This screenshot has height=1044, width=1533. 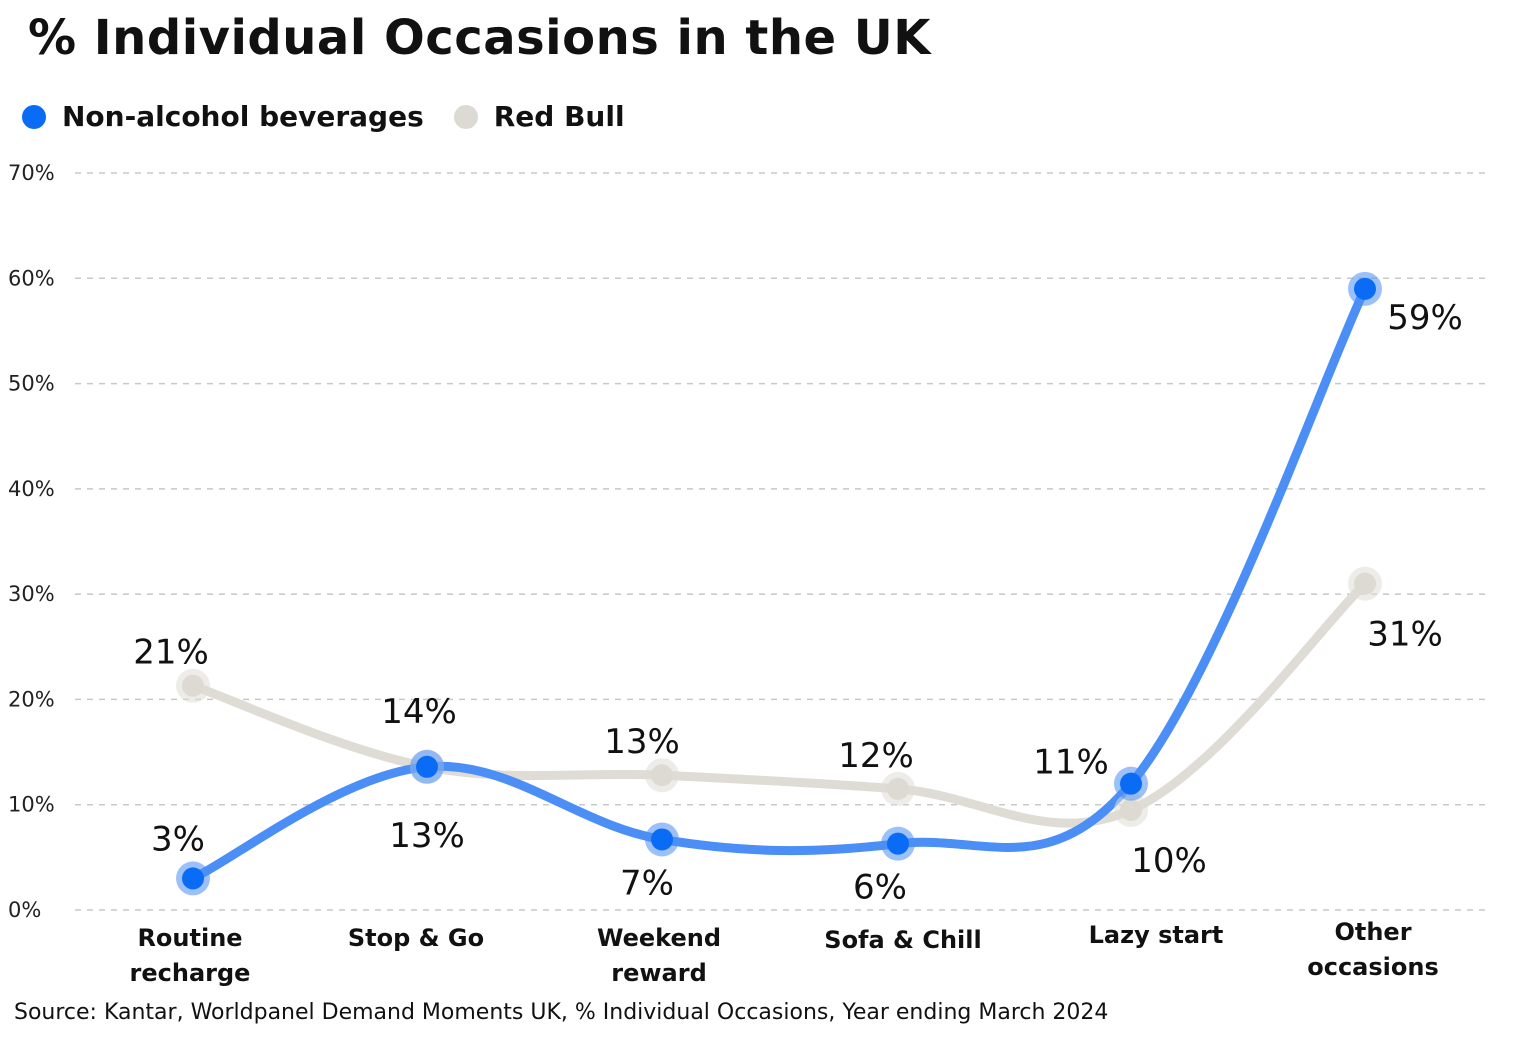 I want to click on legend-label-red-bull: Red Bull, so click(x=559, y=116).